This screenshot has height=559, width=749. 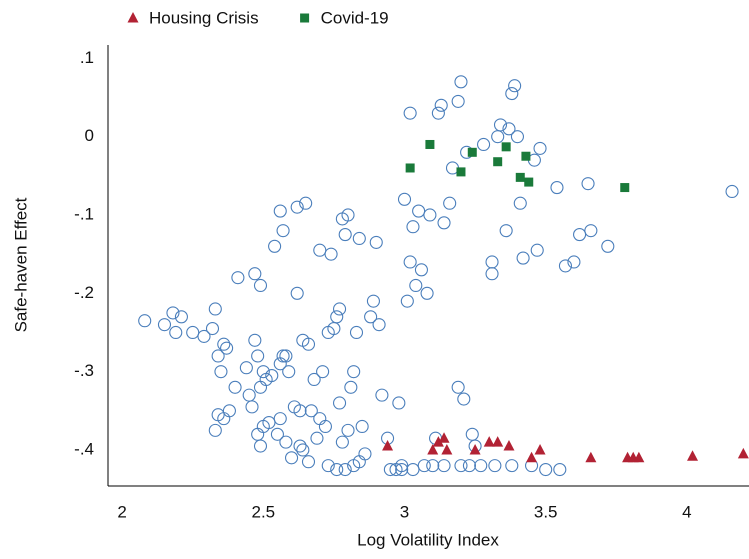 I want to click on x-tick-label: 3.5, so click(x=546, y=511).